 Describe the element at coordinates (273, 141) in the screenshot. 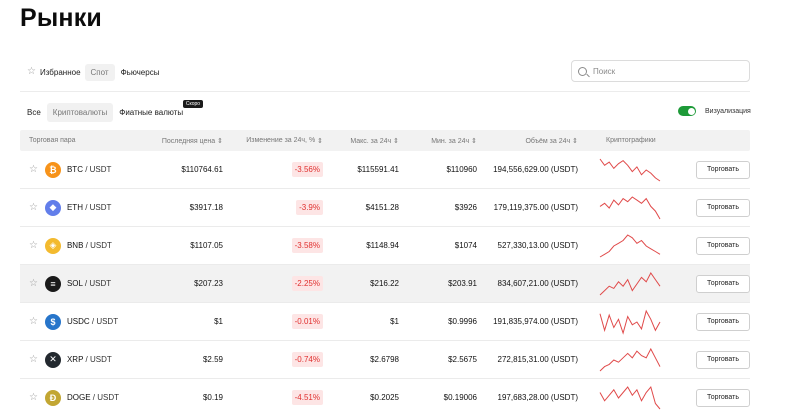

I see `header-change: Изменение за 24ч, % ⇕` at that location.